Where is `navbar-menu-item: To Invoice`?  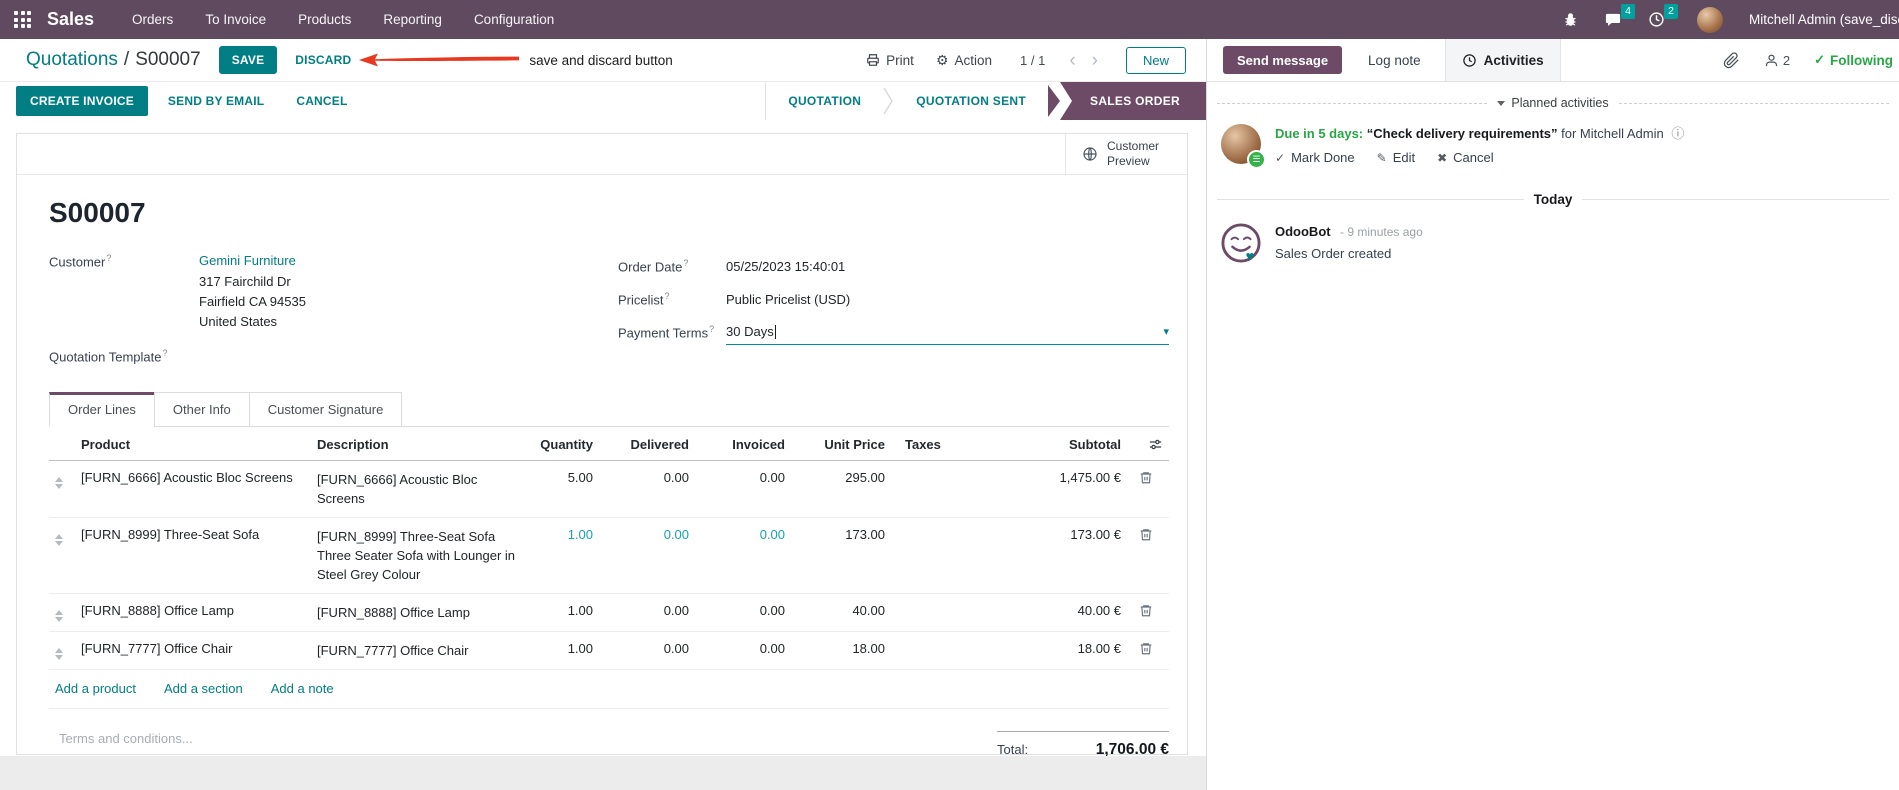 navbar-menu-item: To Invoice is located at coordinates (236, 19).